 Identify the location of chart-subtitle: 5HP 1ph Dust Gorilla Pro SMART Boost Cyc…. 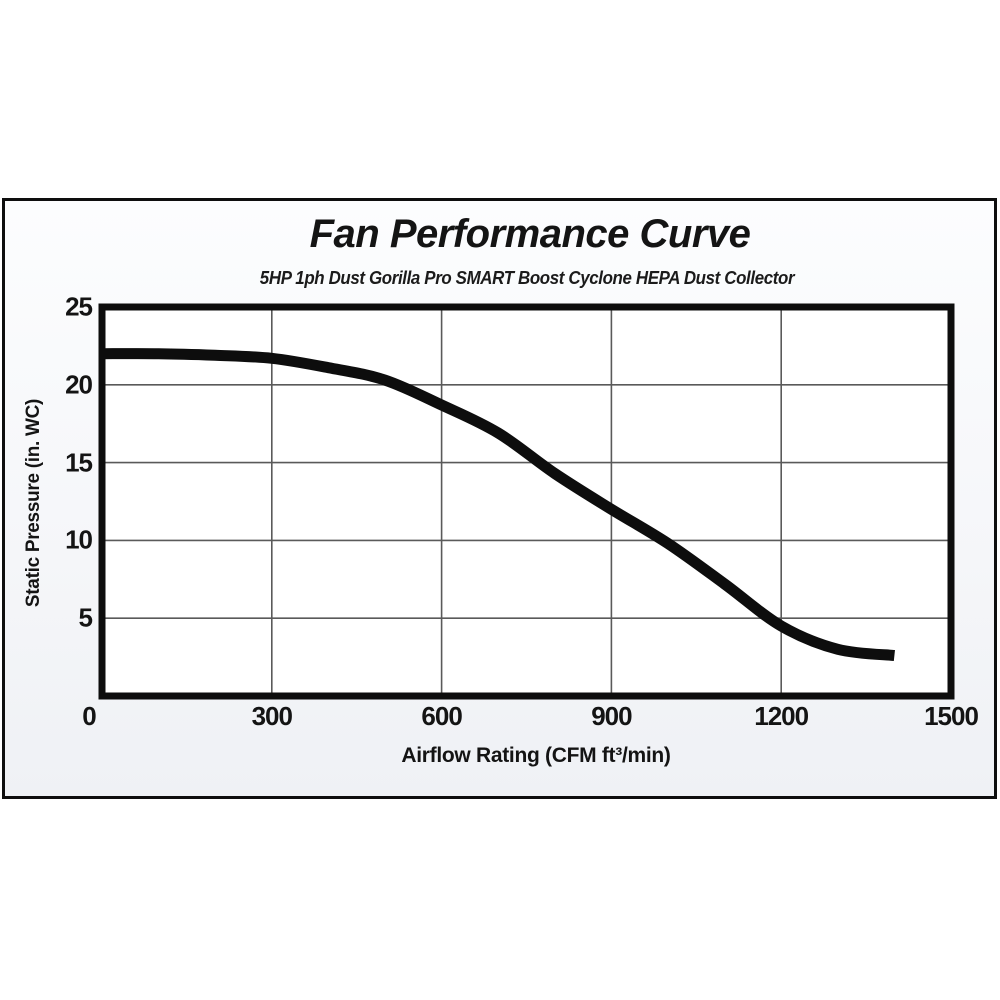
(527, 278).